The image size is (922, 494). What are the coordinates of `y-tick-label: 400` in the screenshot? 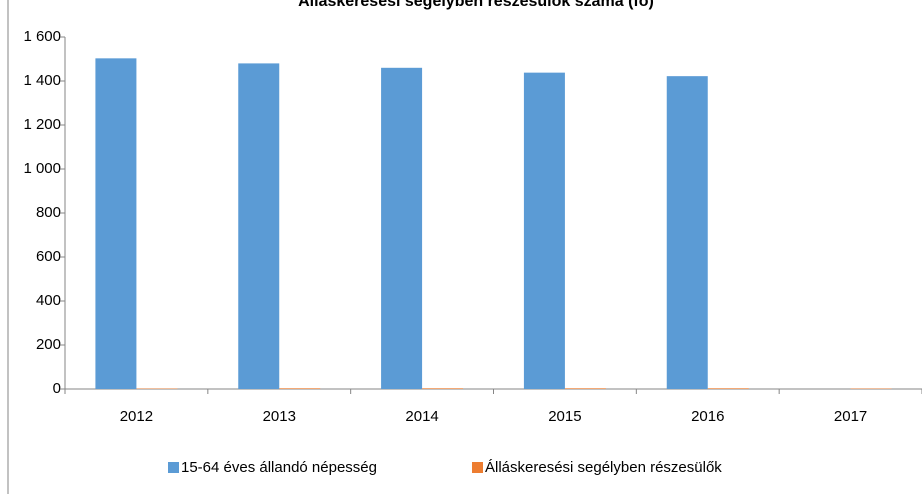 It's located at (48, 300).